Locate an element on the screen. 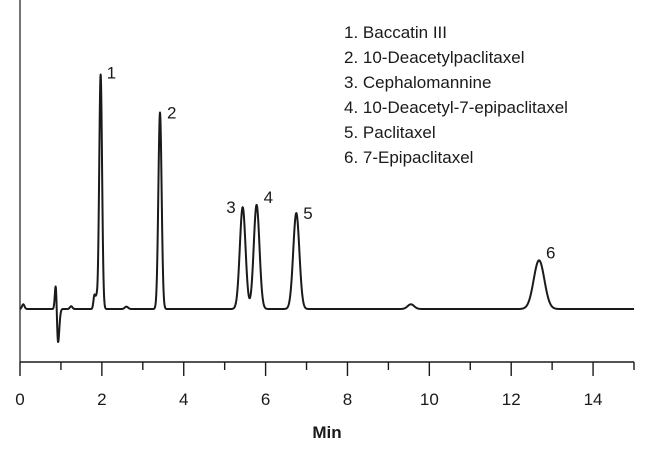 The height and width of the screenshot is (450, 651). x-ticks: 0 2 4 6 8 10 12 14 is located at coordinates (325, 385).